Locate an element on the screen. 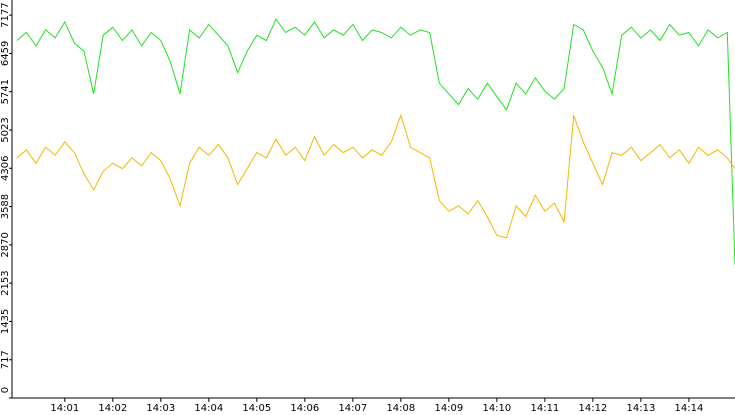 Image resolution: width=735 pixels, height=415 pixels. y-tick-label: 7177 is located at coordinates (5, 14).